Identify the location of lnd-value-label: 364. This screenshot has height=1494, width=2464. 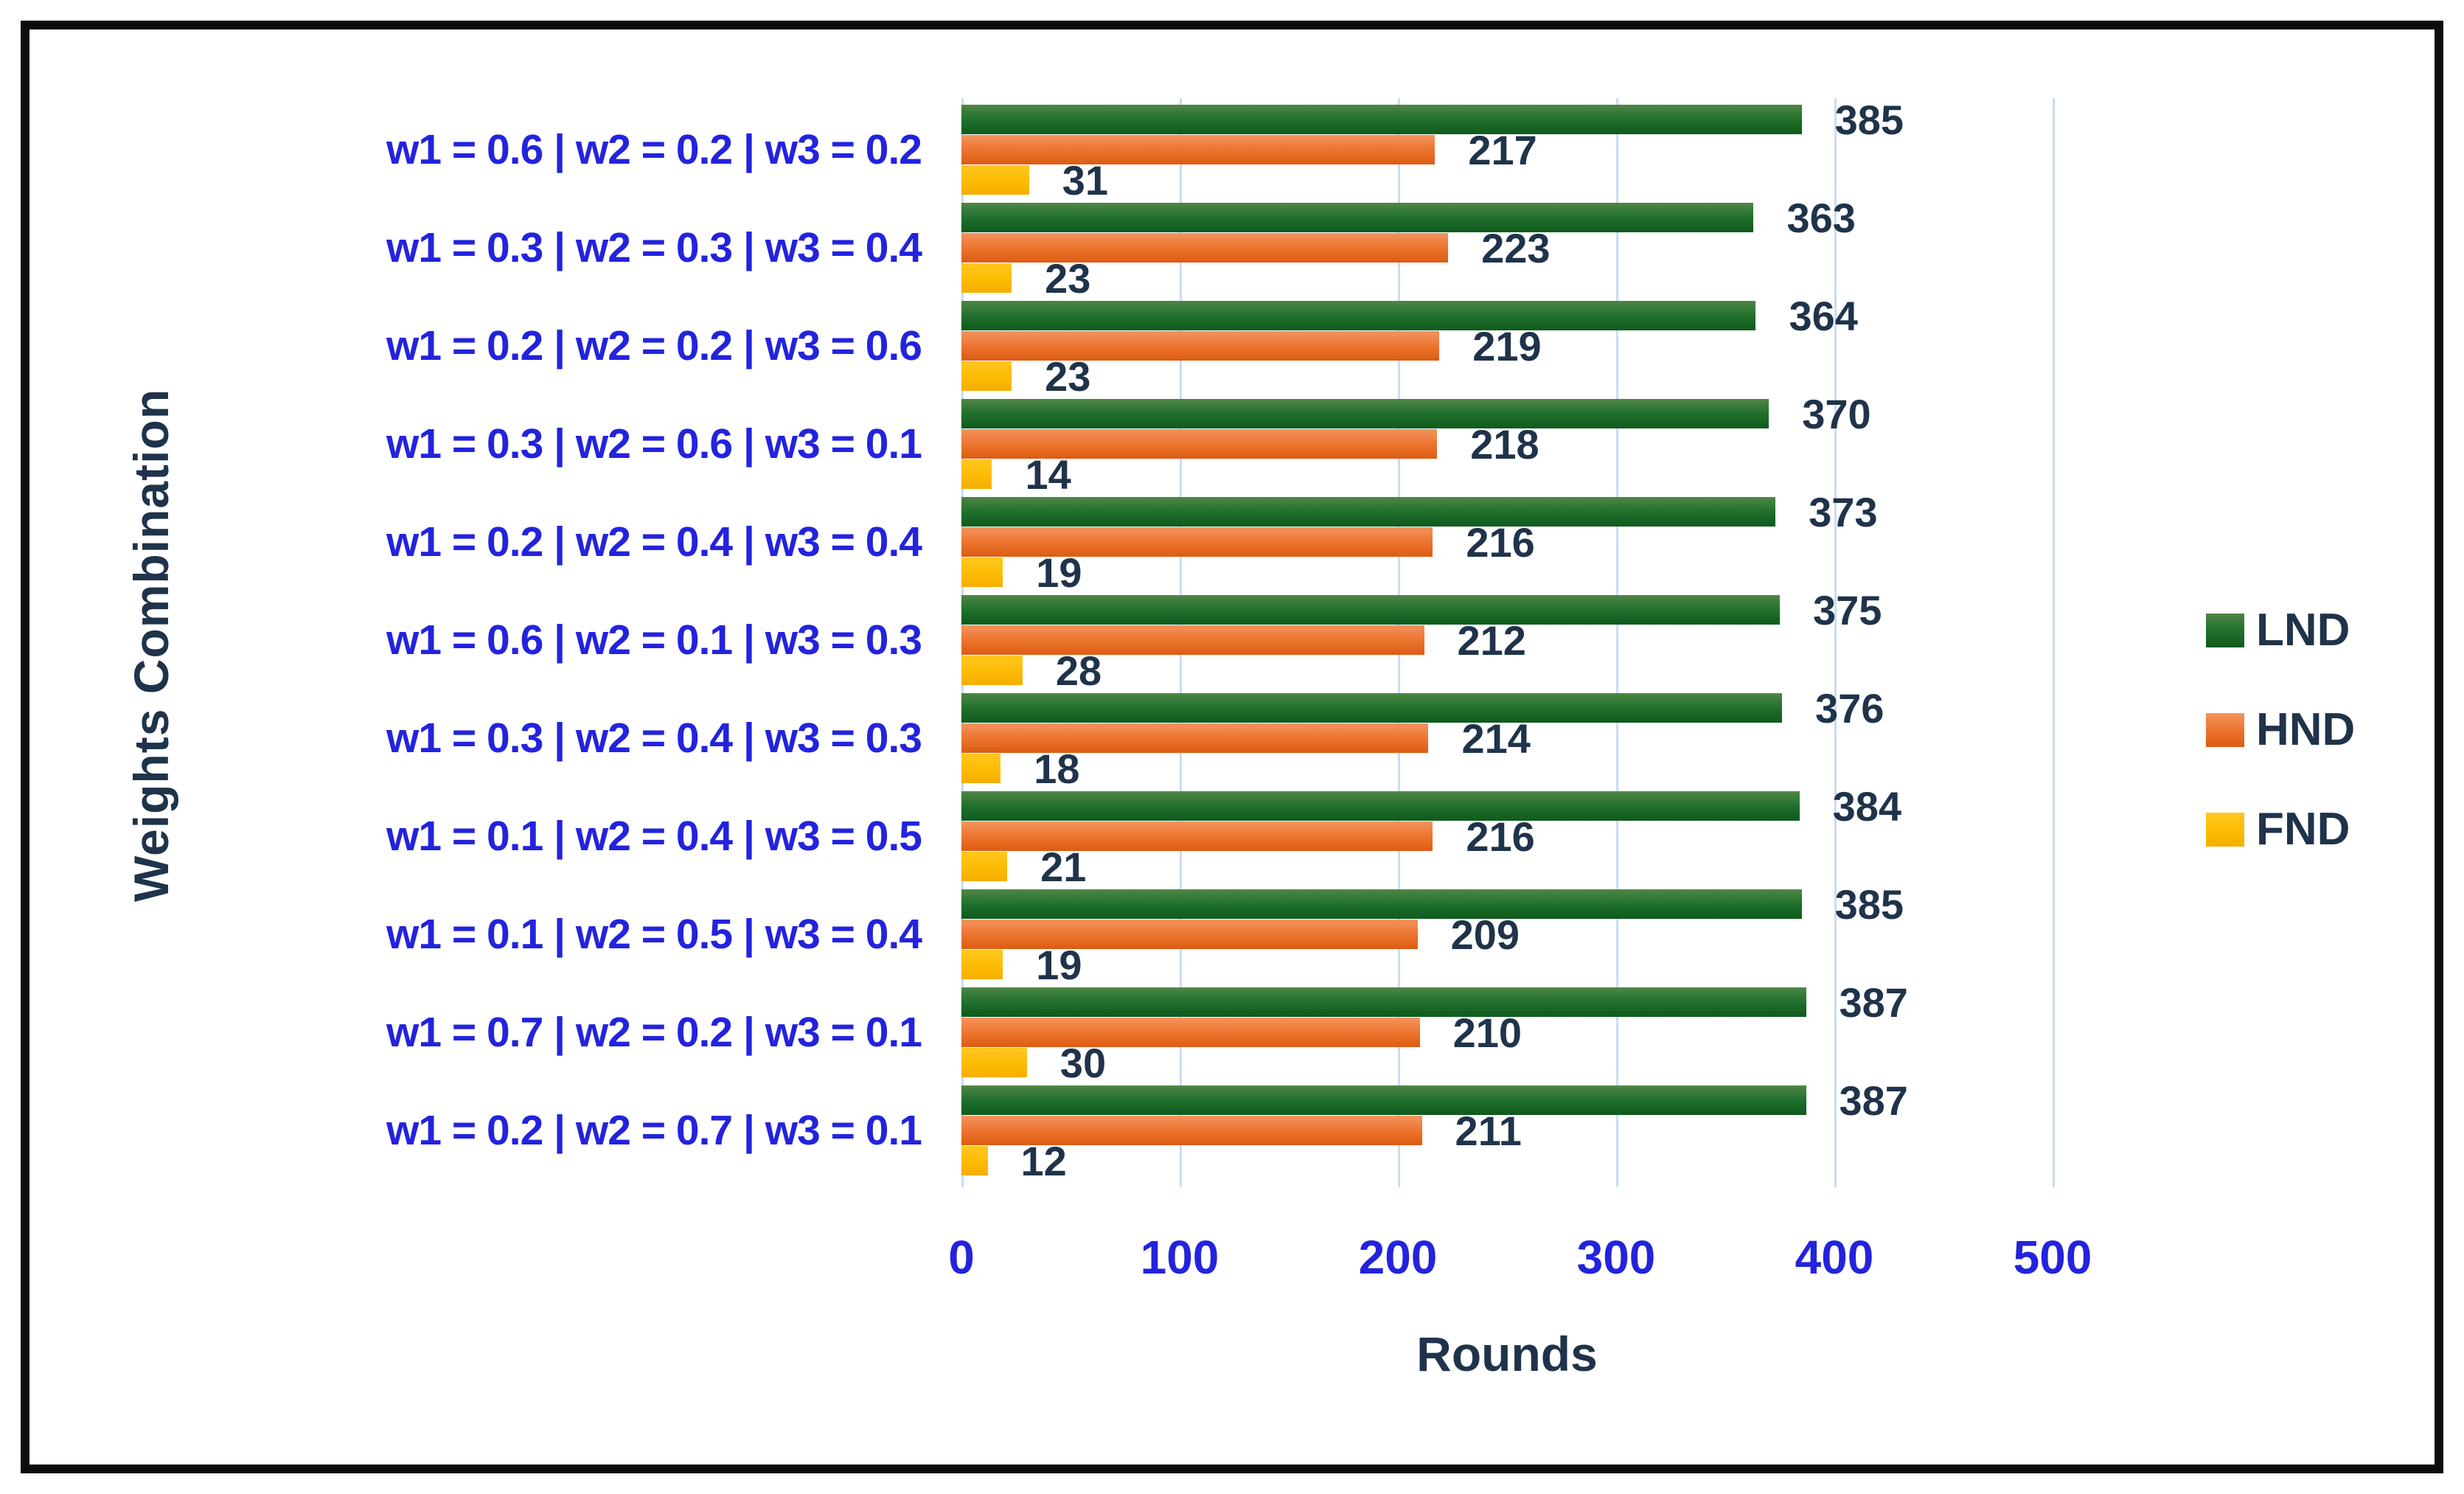
(1823, 315).